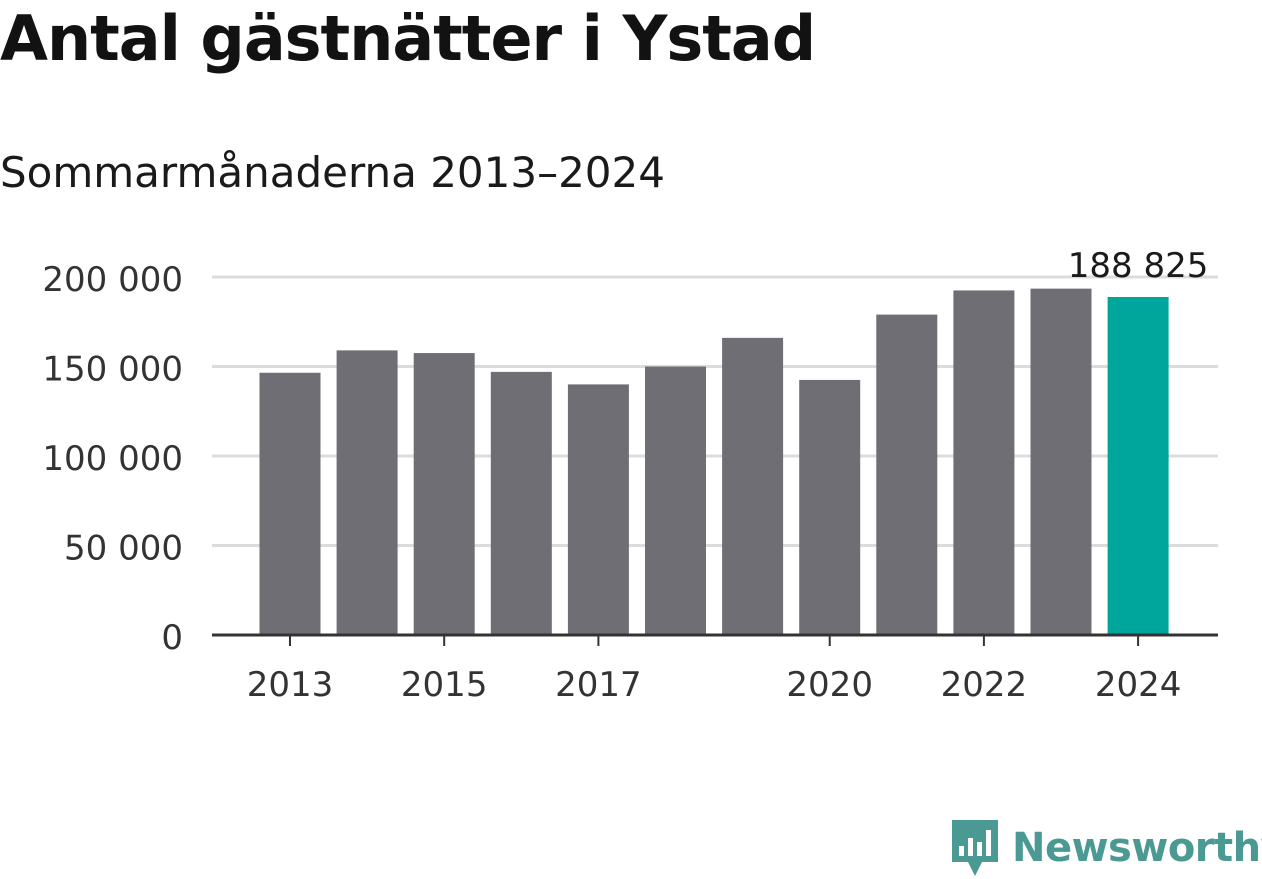  What do you see at coordinates (408, 38) in the screenshot?
I see `chart-title: Antal gästnätter i Ystad` at bounding box center [408, 38].